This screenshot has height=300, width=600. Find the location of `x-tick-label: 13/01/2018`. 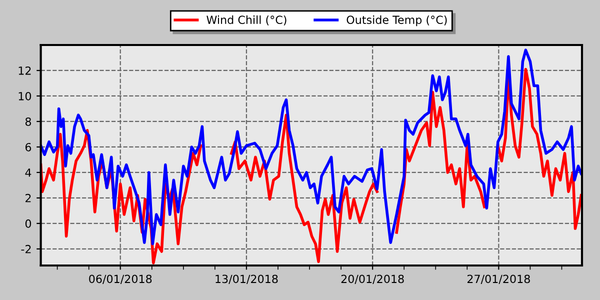

x-tick-label: 13/01/2018 is located at coordinates (247, 279).